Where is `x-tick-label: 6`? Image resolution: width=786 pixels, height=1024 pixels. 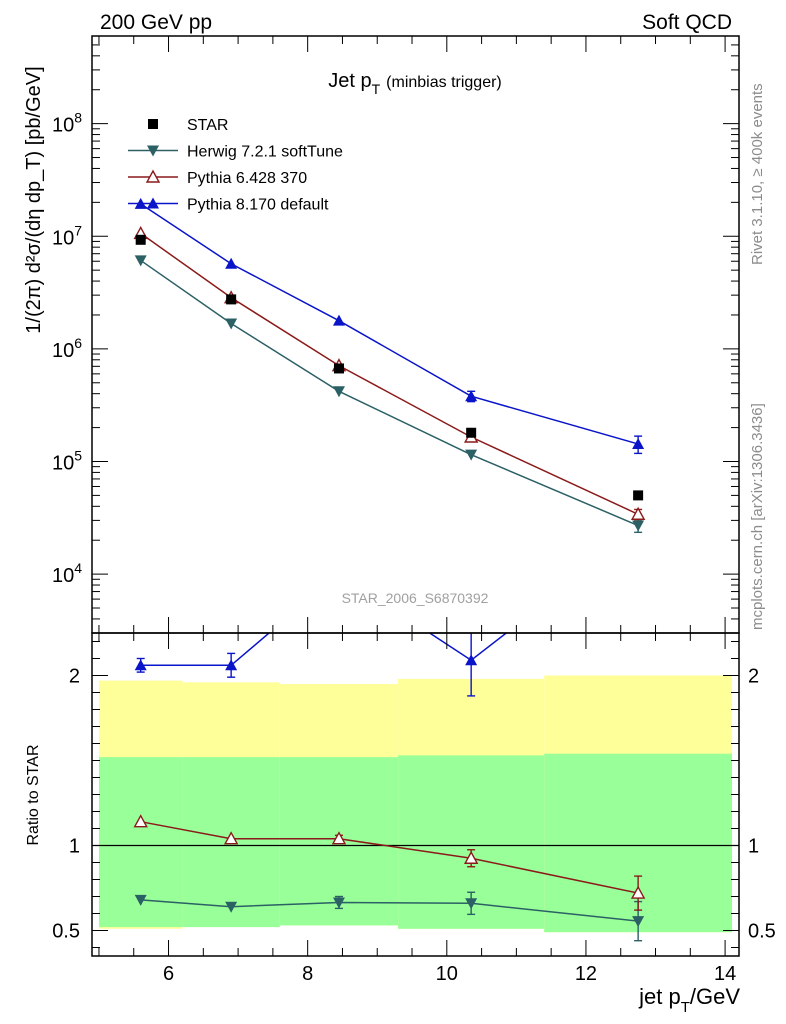 x-tick-label: 6 is located at coordinates (168, 974).